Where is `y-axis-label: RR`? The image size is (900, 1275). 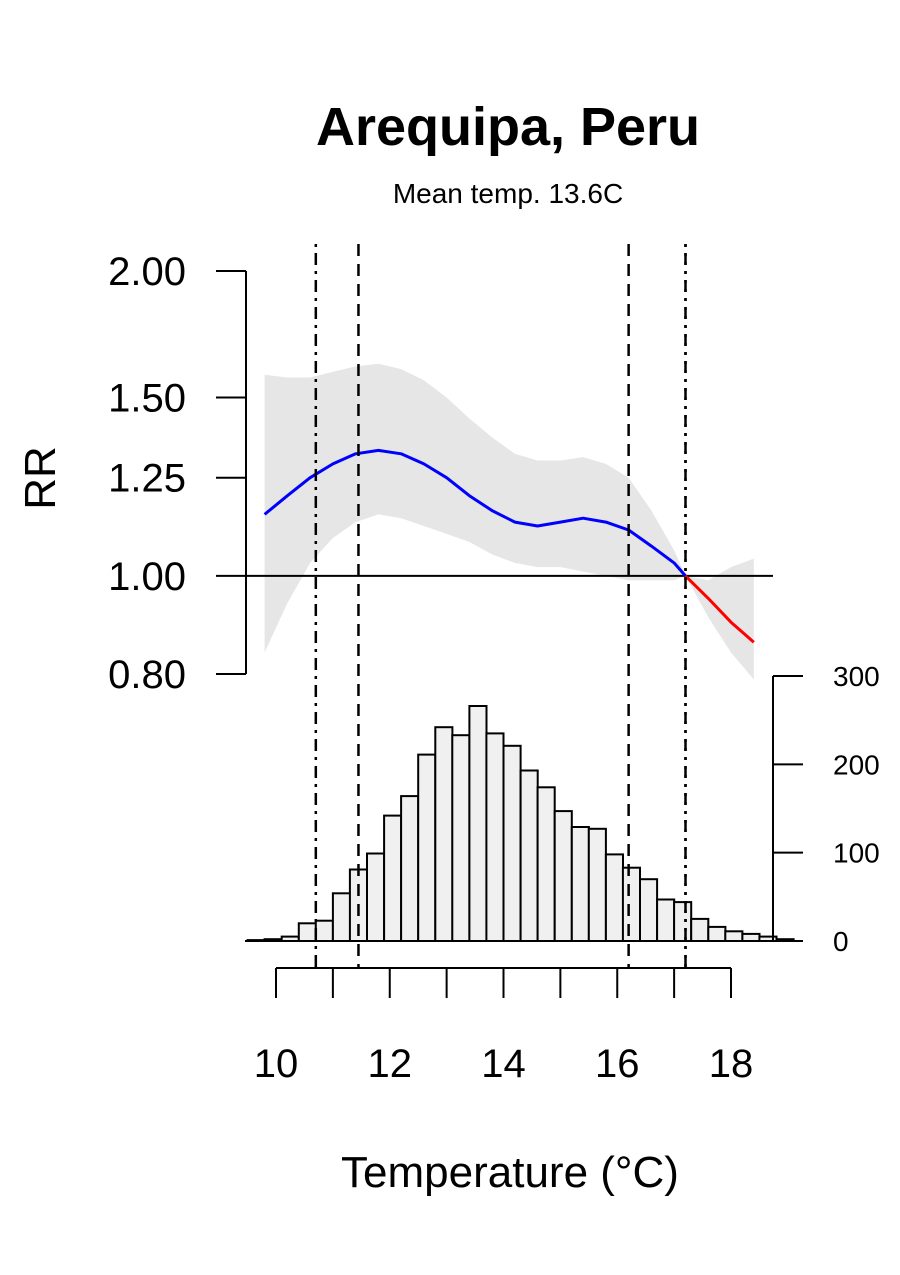
y-axis-label: RR is located at coordinates (40, 478).